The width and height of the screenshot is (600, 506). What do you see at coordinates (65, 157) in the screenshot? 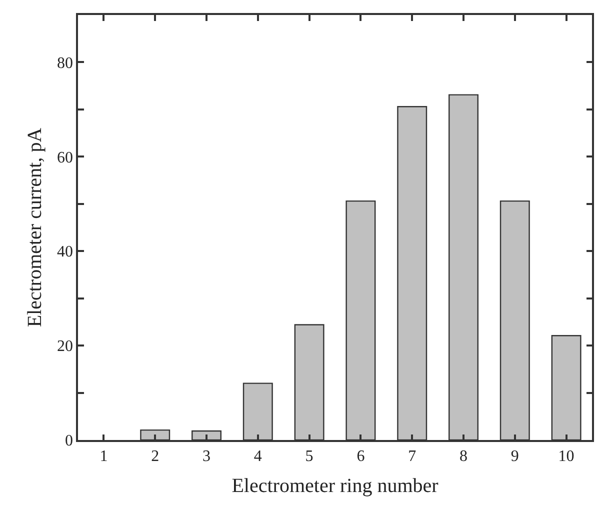
I see `y-tick-label: 60` at bounding box center [65, 157].